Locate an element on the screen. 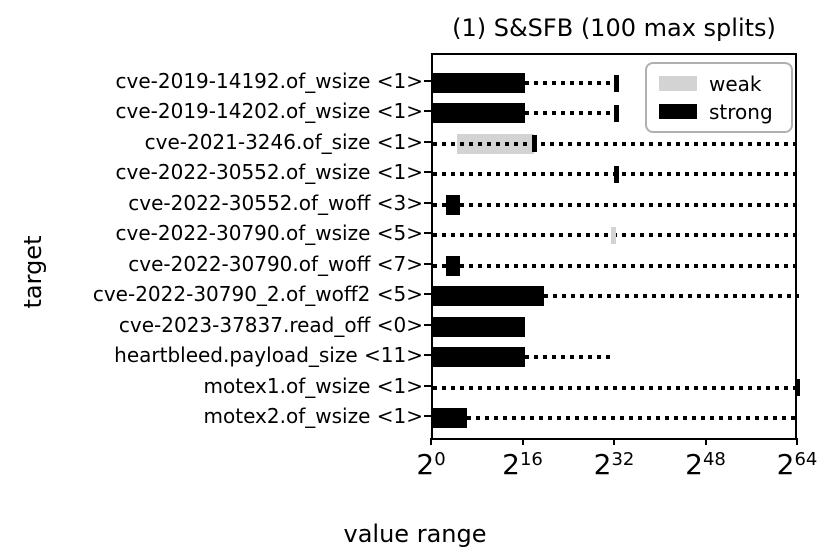 Image resolution: width=830 pixels, height=554 pixels. y-tick-label: cve-2022-30790_2.of_woff2 <5> is located at coordinates (257, 294).